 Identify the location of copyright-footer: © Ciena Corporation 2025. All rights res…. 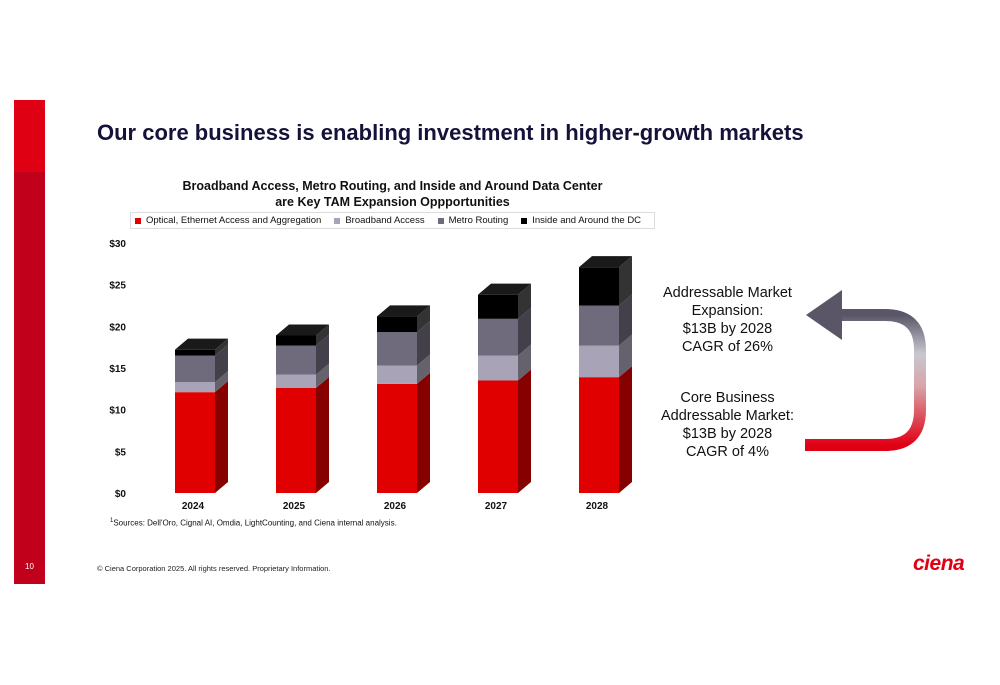
(214, 568).